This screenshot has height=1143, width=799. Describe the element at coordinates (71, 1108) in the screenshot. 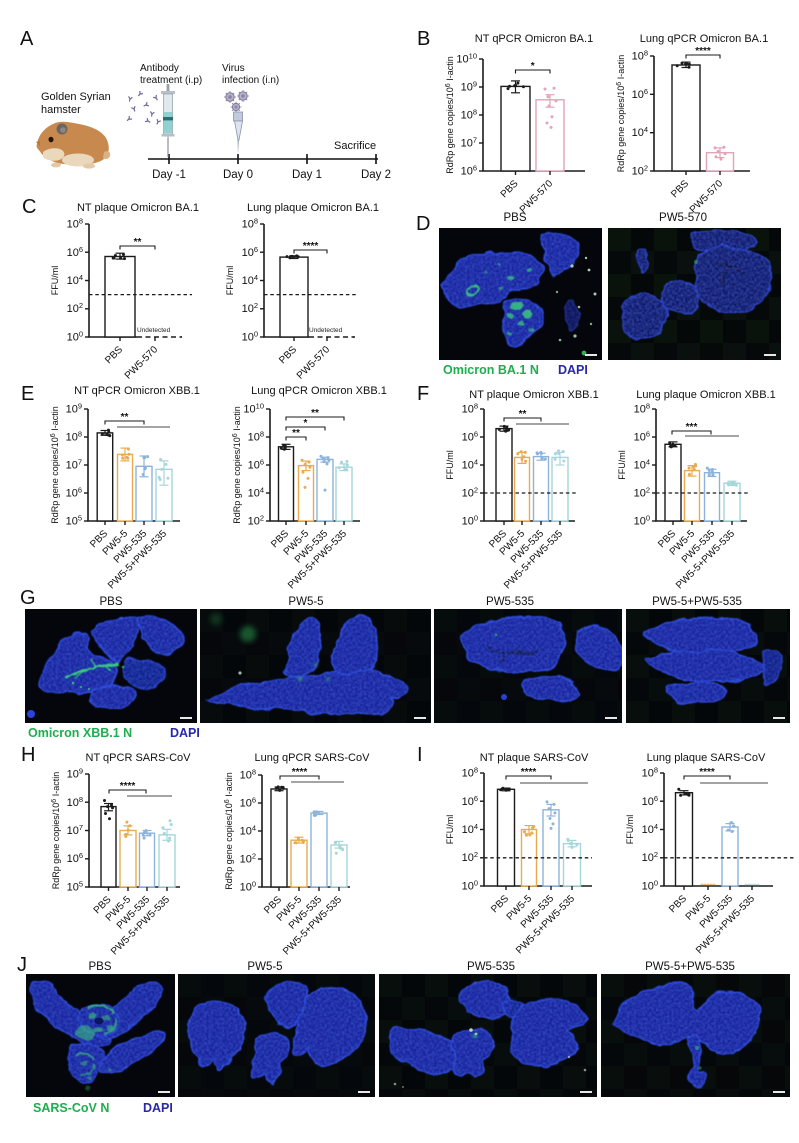

I see `svg-text: SARS-CoV N` at that location.